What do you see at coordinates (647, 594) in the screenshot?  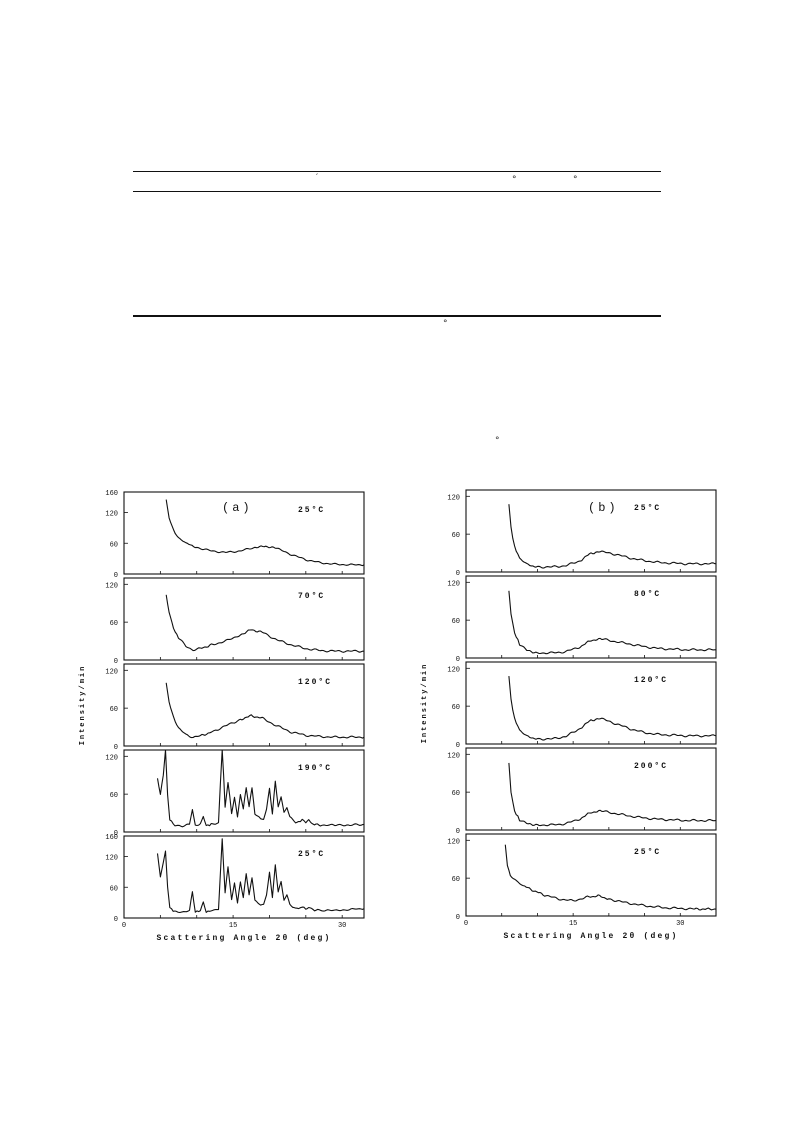 I see `temperature-label: 80°C` at bounding box center [647, 594].